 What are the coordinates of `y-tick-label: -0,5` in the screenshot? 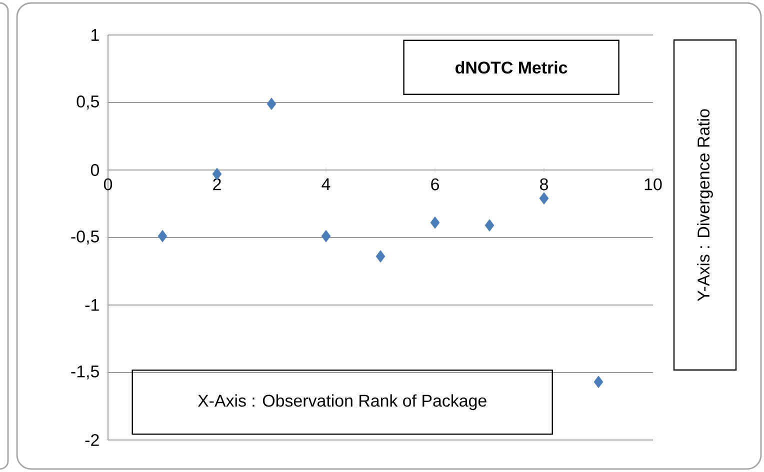 It's located at (85, 237).